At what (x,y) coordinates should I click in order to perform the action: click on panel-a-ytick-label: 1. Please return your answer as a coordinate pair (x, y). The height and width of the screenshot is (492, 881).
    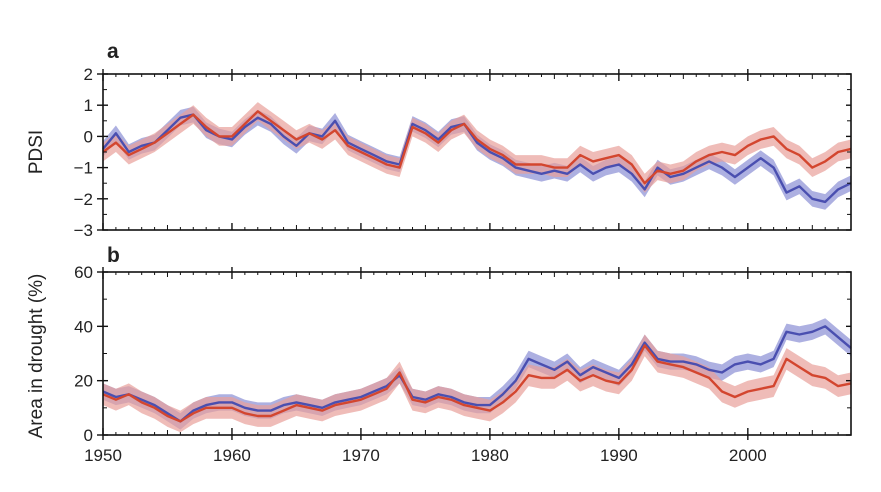
    Looking at the image, I should click on (88, 105).